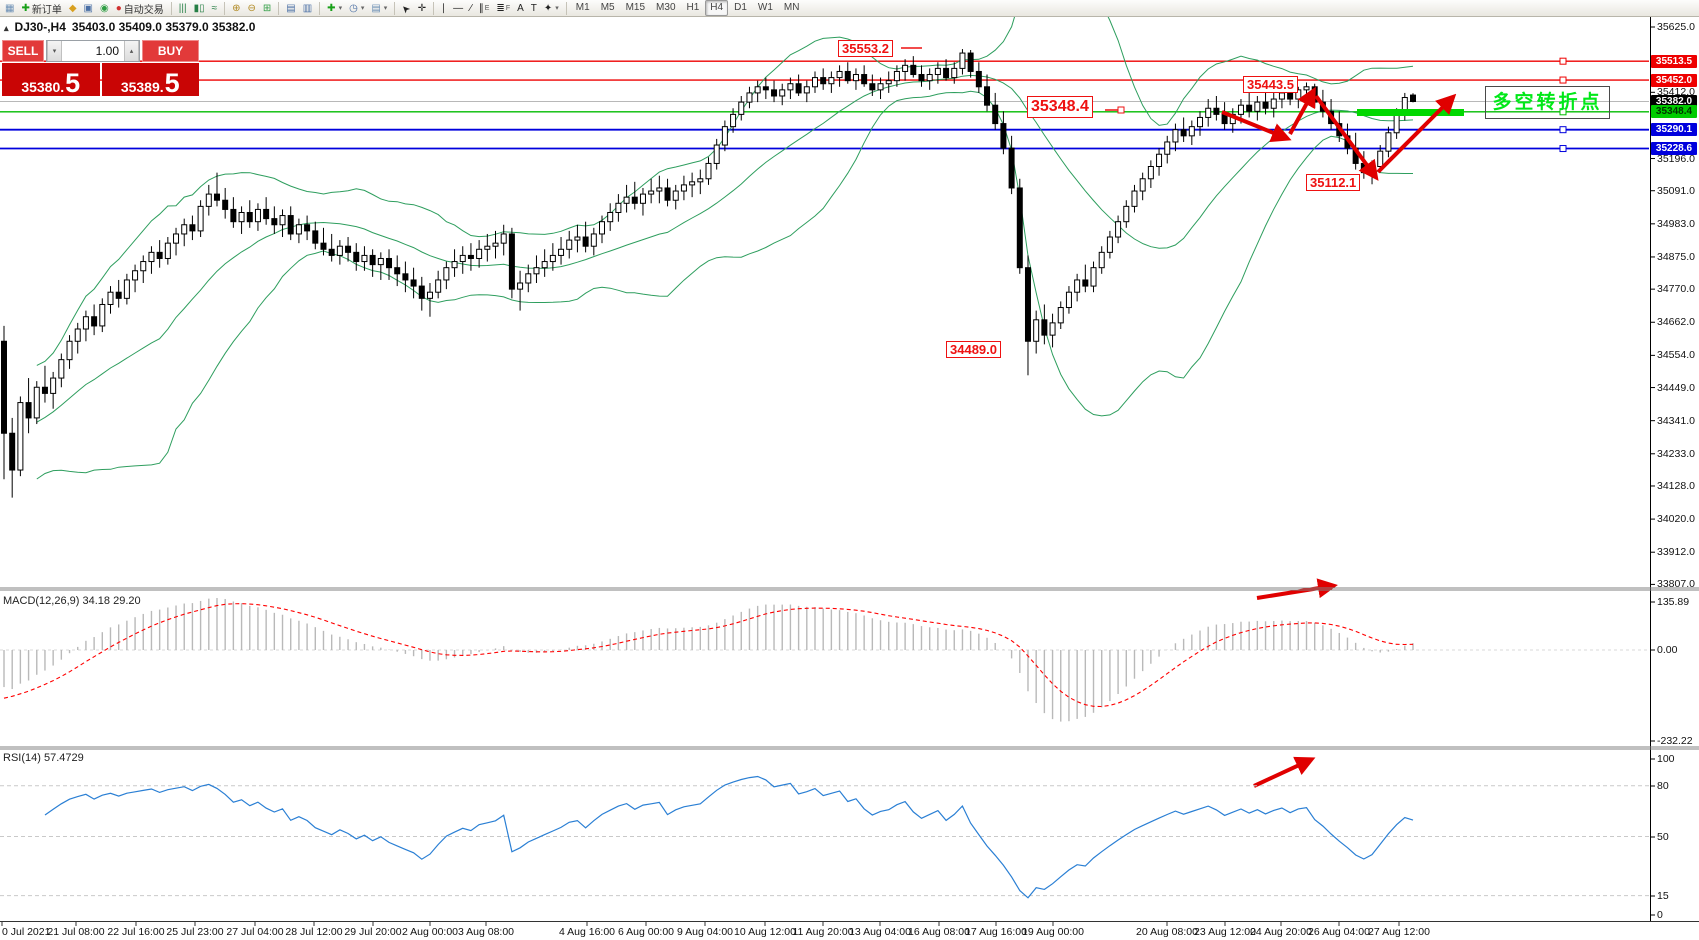 This screenshot has width=1699, height=940. Describe the element at coordinates (104, 8) in the screenshot. I see `signals-button: ◉` at that location.